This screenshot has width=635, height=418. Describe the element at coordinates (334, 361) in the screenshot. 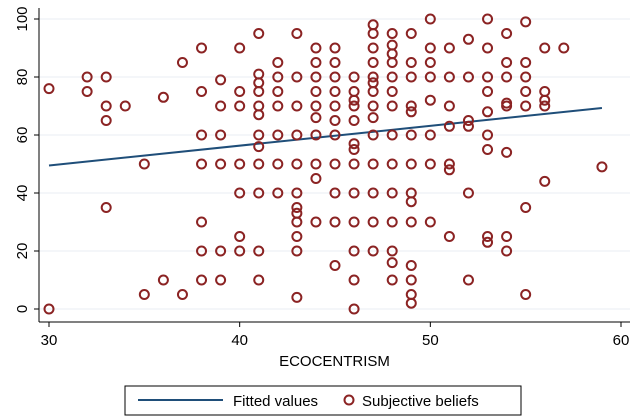

I see `x-axis-title: ECOCENTRISM` at that location.